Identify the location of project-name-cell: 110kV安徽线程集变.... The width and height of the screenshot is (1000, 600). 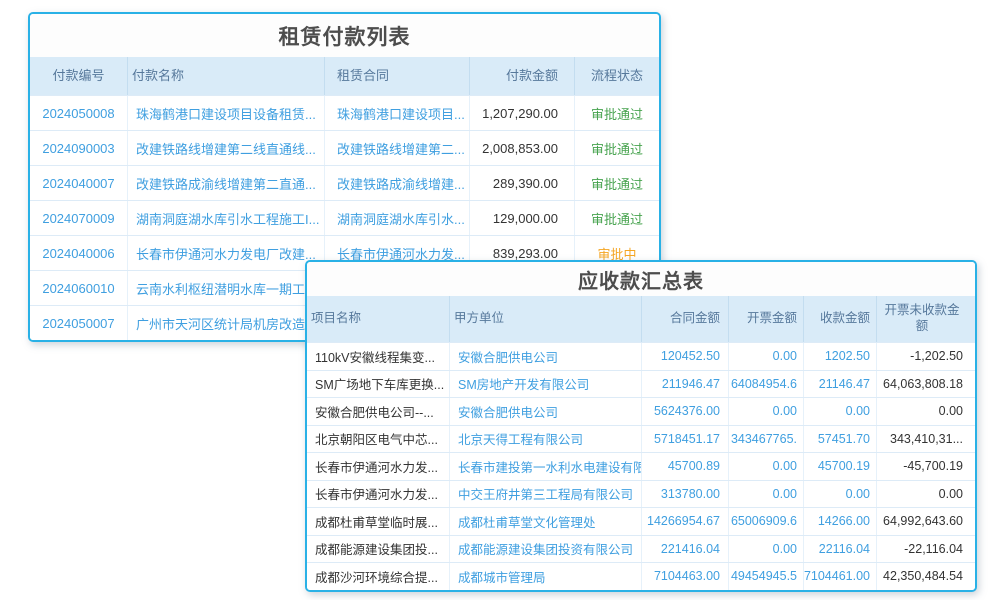
(378, 356).